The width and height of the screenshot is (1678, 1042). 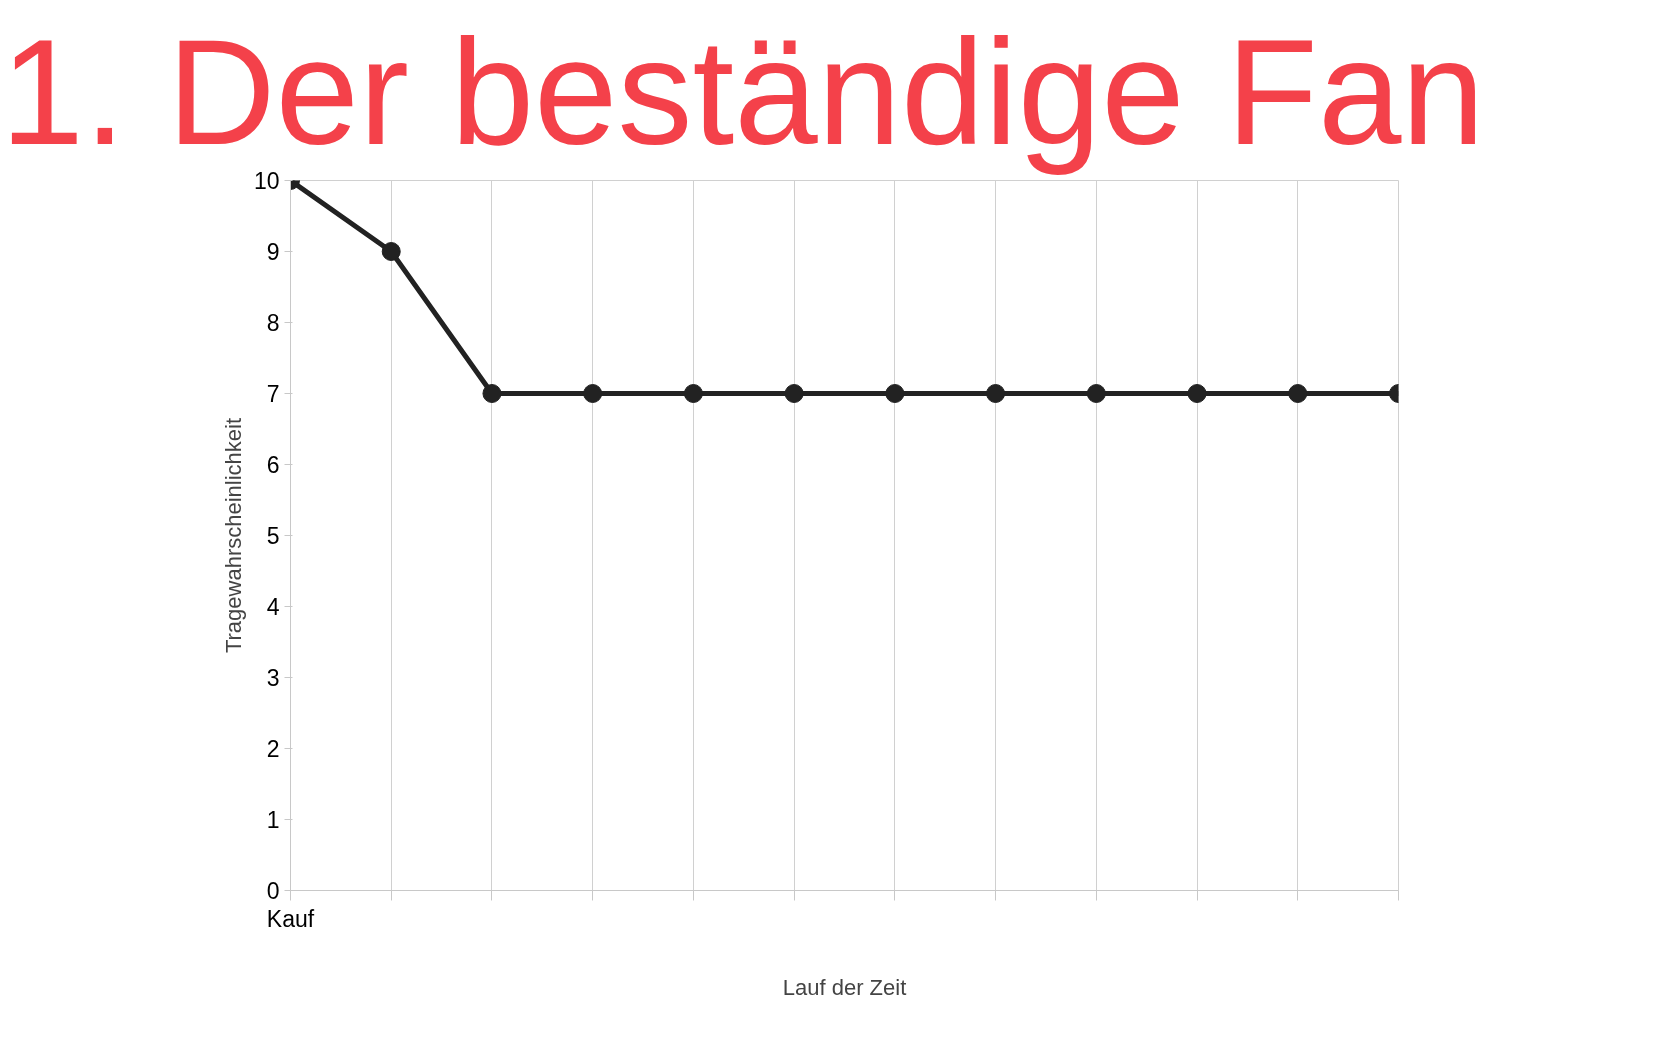 What do you see at coordinates (273, 465) in the screenshot?
I see `y-tick-label: 6` at bounding box center [273, 465].